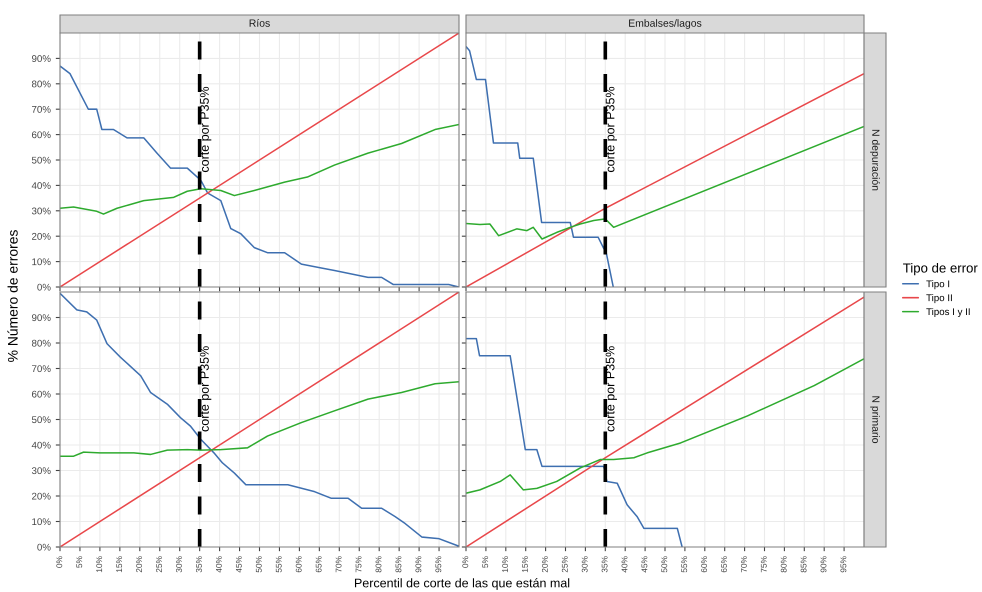 The width and height of the screenshot is (982, 592). Describe the element at coordinates (940, 269) in the screenshot. I see `legend-title: Tipo de error` at that location.